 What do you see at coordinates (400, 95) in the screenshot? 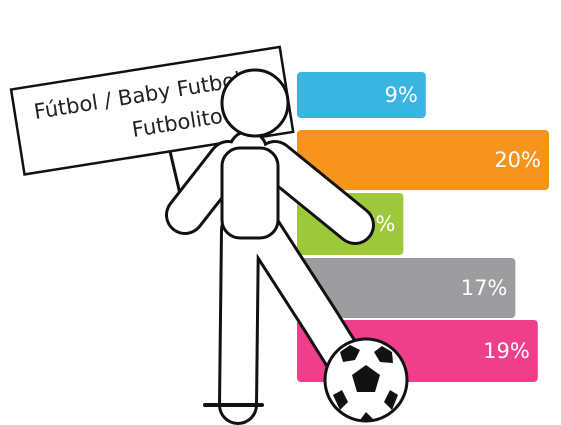
I see `value-label: 9%` at bounding box center [400, 95].